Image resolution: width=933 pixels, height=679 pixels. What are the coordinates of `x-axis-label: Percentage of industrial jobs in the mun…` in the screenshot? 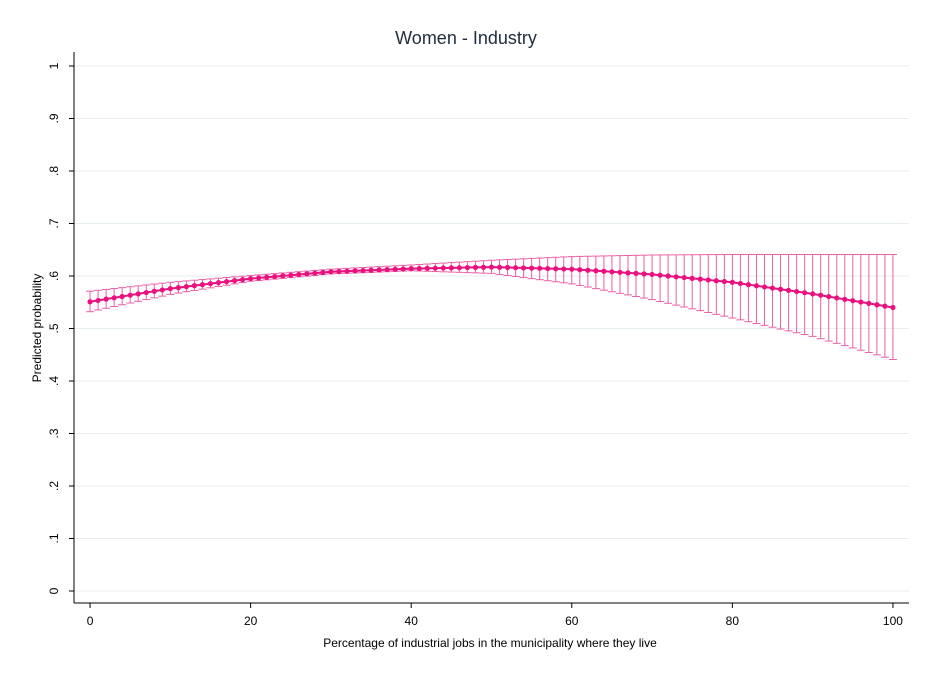 It's located at (490, 643).